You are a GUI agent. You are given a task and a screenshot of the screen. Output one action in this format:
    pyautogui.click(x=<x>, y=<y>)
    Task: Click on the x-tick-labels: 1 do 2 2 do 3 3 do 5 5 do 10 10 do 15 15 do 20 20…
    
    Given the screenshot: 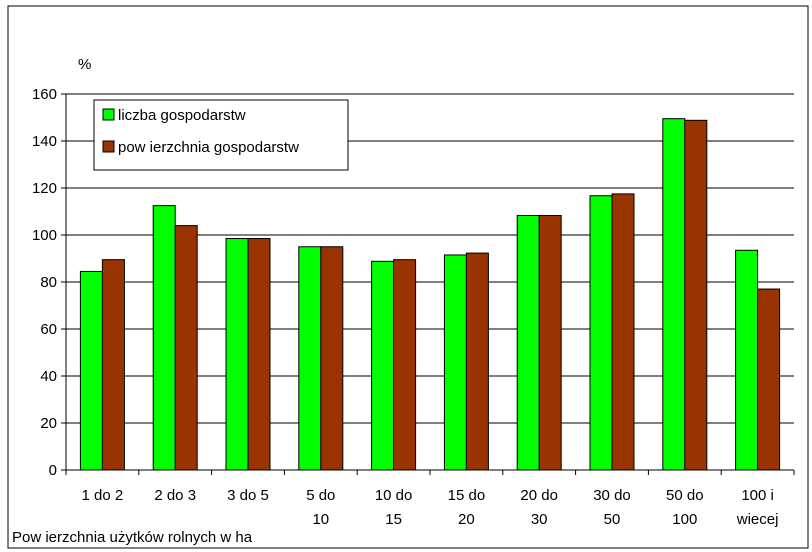 What is the action you would take?
    pyautogui.click(x=430, y=507)
    